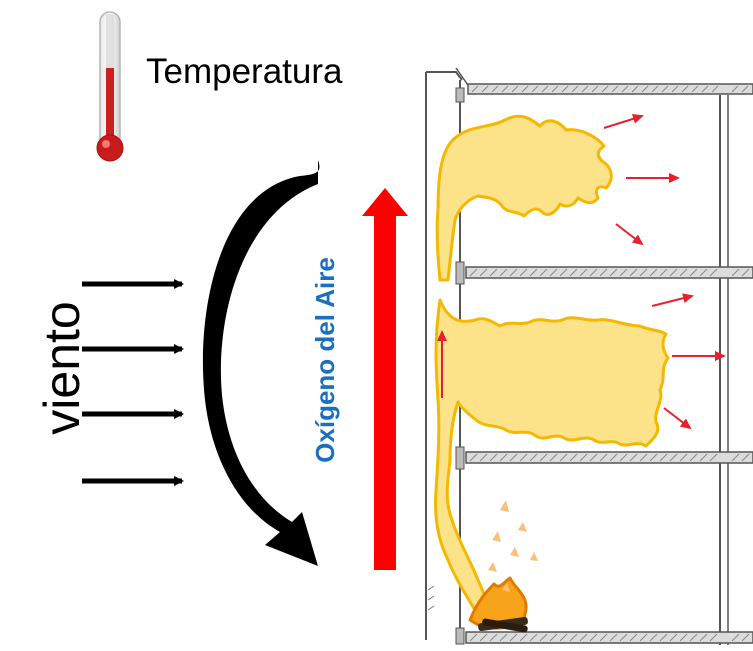 This screenshot has height=651, width=753. Describe the element at coordinates (513, 546) in the screenshot. I see `embers` at that location.